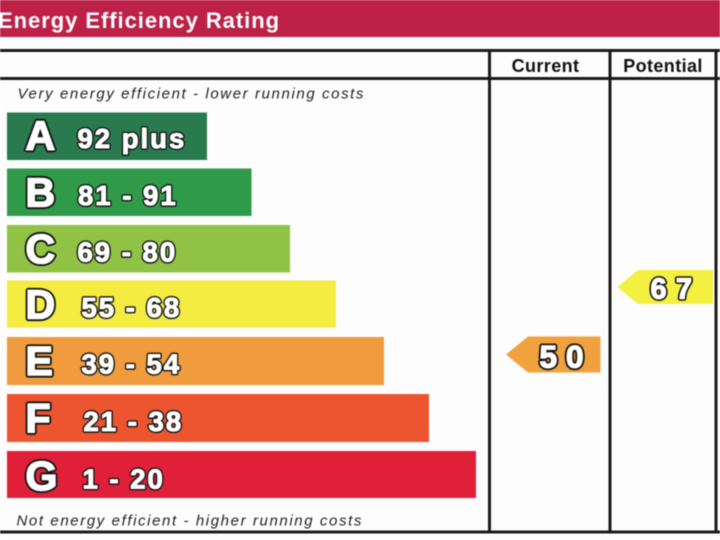 Image resolution: width=720 pixels, height=540 pixels. I want to click on svg-text: G, so click(42, 476).